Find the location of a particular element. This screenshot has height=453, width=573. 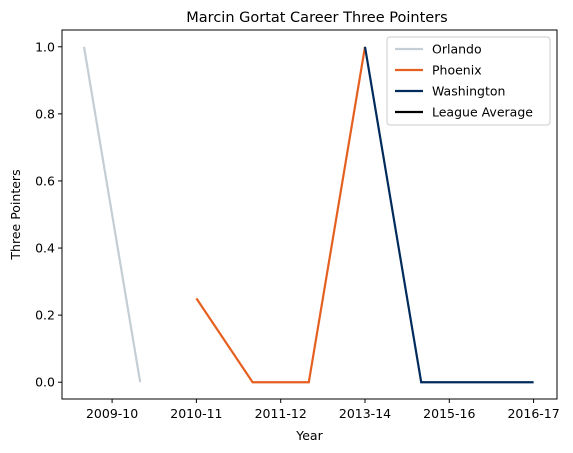

y-tick-label: 0.4 is located at coordinates (45, 248).